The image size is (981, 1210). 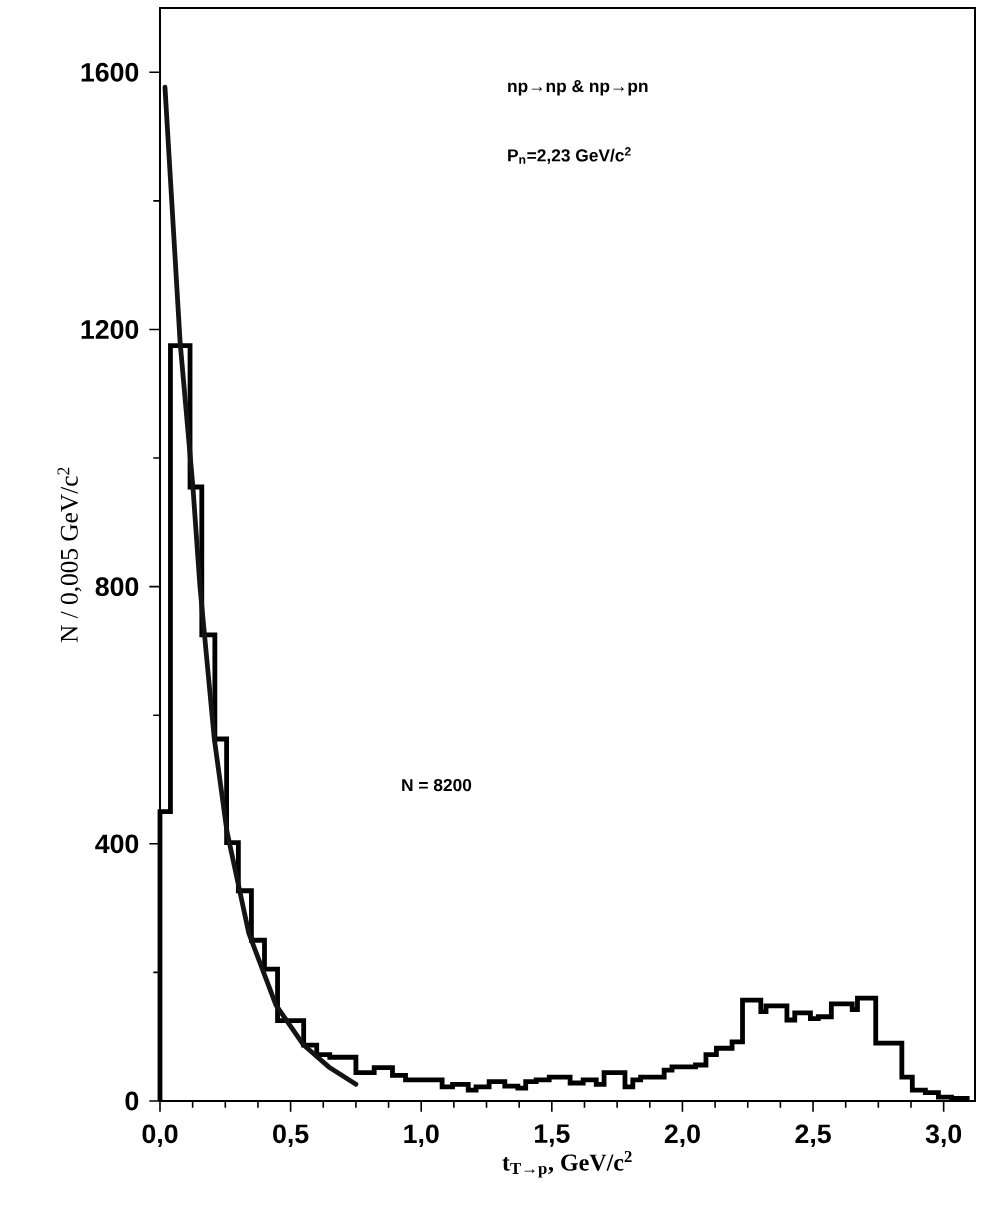 What do you see at coordinates (437, 785) in the screenshot?
I see `annotation: N = 8200` at bounding box center [437, 785].